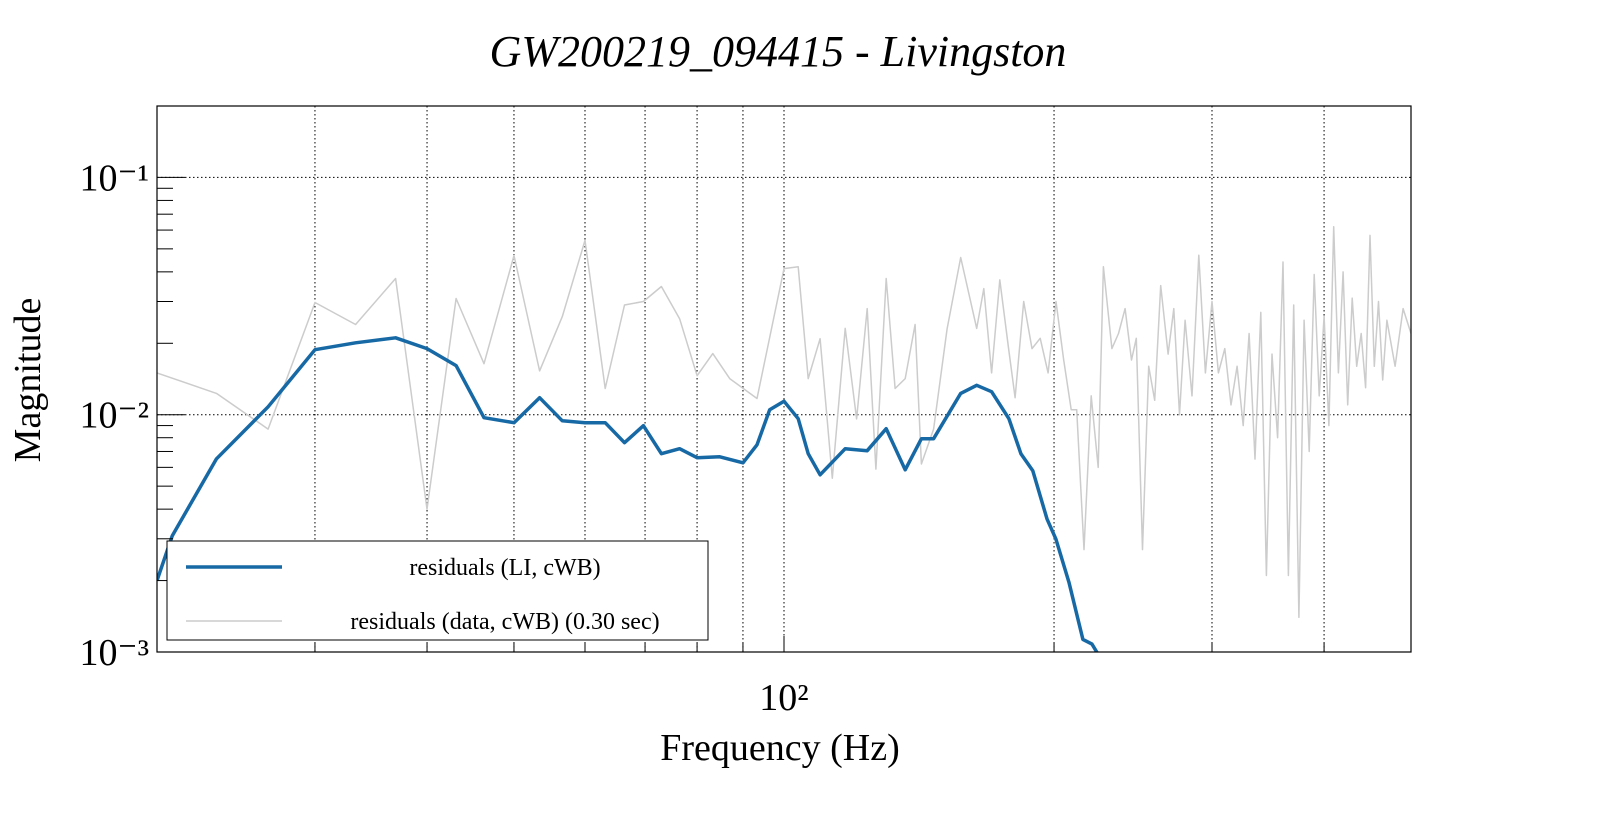 The height and width of the screenshot is (818, 1599). I want to click on y-tick-label: 10⁻², so click(114, 416).